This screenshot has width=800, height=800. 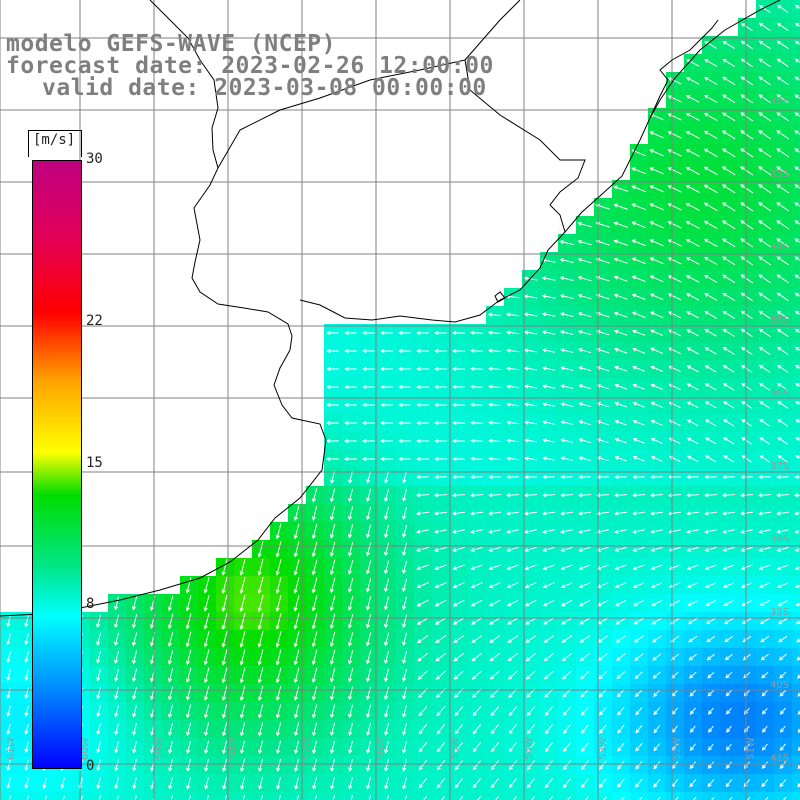 I want to click on latitude-label: 37S, so click(x=779, y=466).